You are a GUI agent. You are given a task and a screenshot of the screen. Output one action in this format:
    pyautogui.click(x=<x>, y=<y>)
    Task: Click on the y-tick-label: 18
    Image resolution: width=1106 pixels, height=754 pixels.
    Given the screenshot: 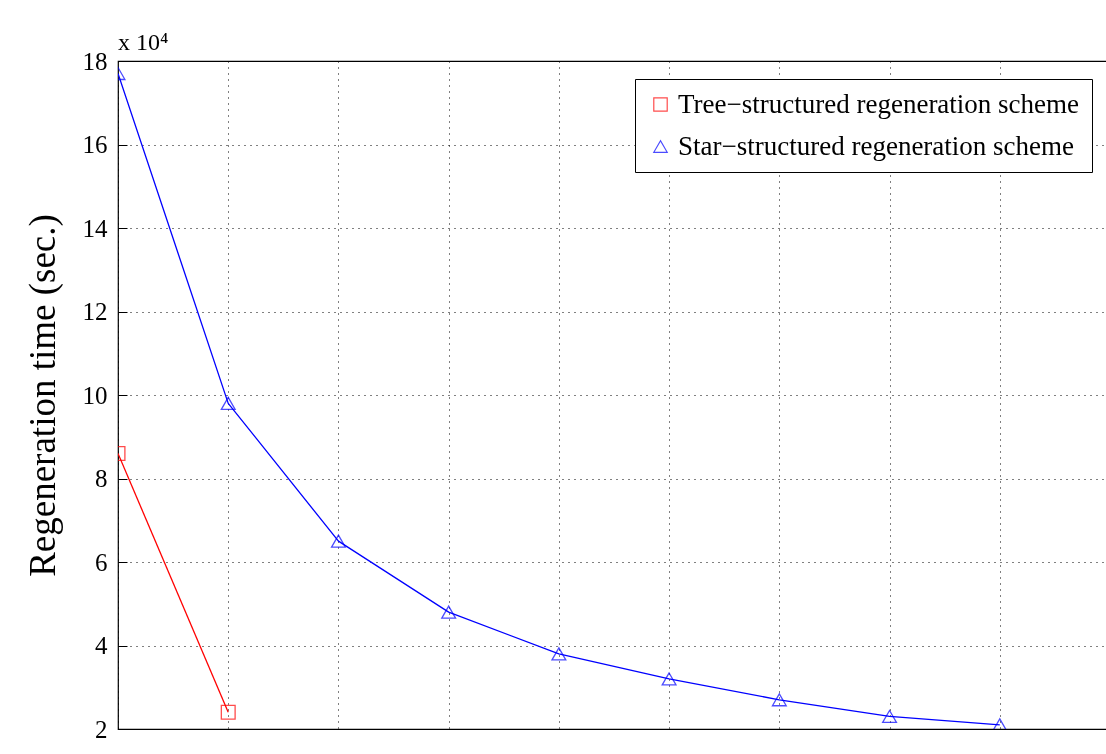 What is the action you would take?
    pyautogui.click(x=95, y=61)
    